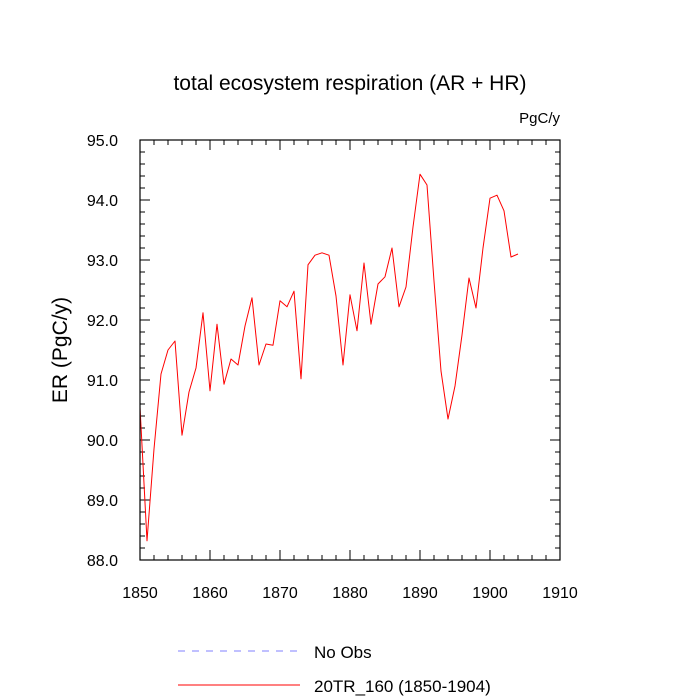 This screenshot has height=700, width=700. Describe the element at coordinates (60, 350) in the screenshot. I see `y-axis-label: ER (PgC/y)` at that location.